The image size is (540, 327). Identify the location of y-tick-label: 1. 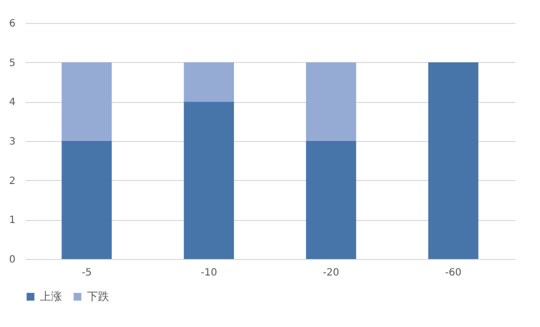
(12, 220).